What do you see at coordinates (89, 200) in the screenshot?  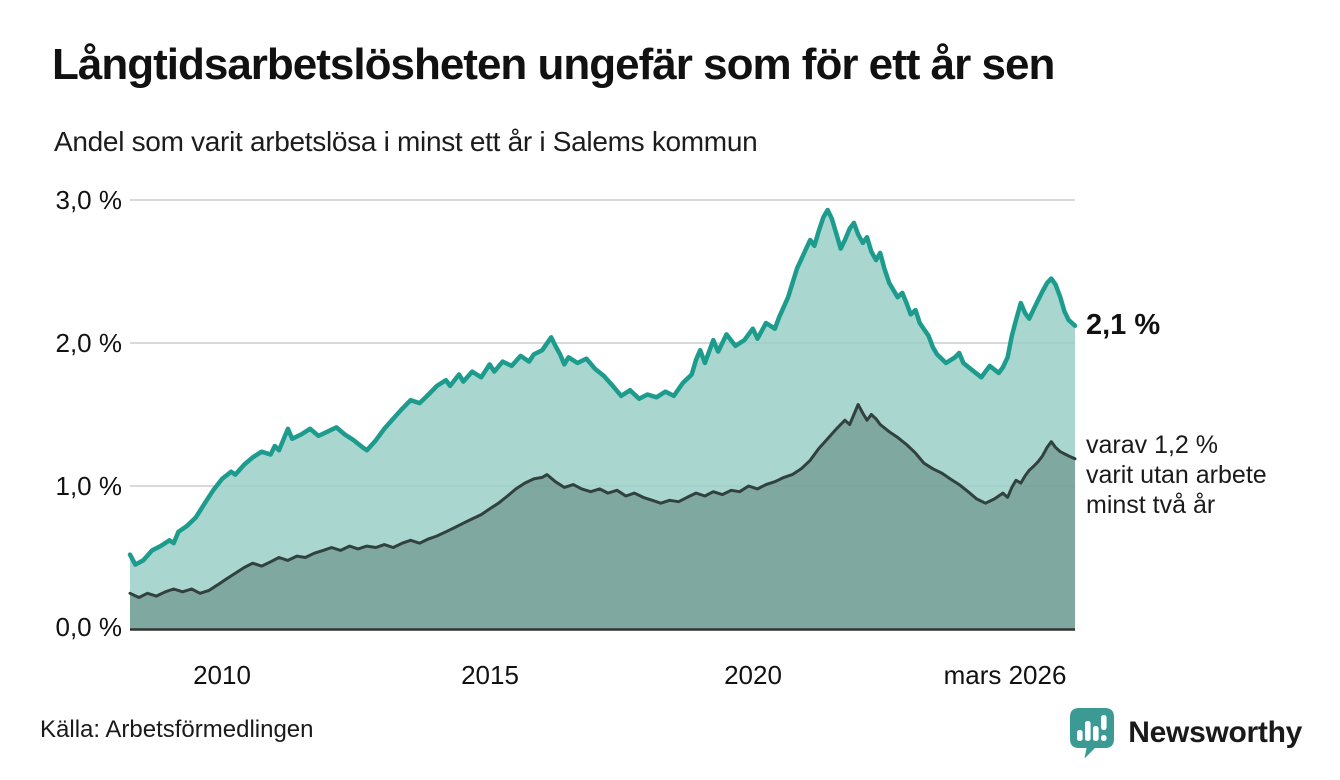 I see `y-axis-label-3: 3,0 %` at bounding box center [89, 200].